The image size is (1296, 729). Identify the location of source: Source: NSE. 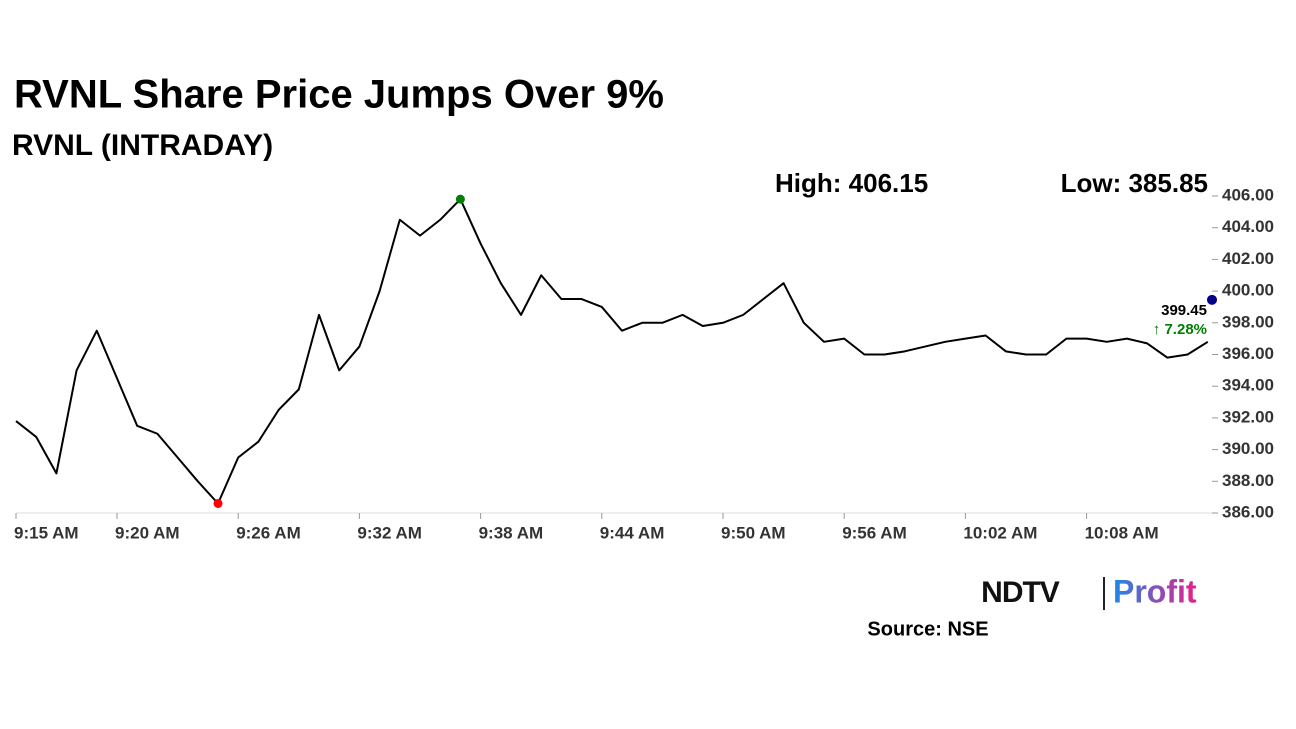
(927, 629).